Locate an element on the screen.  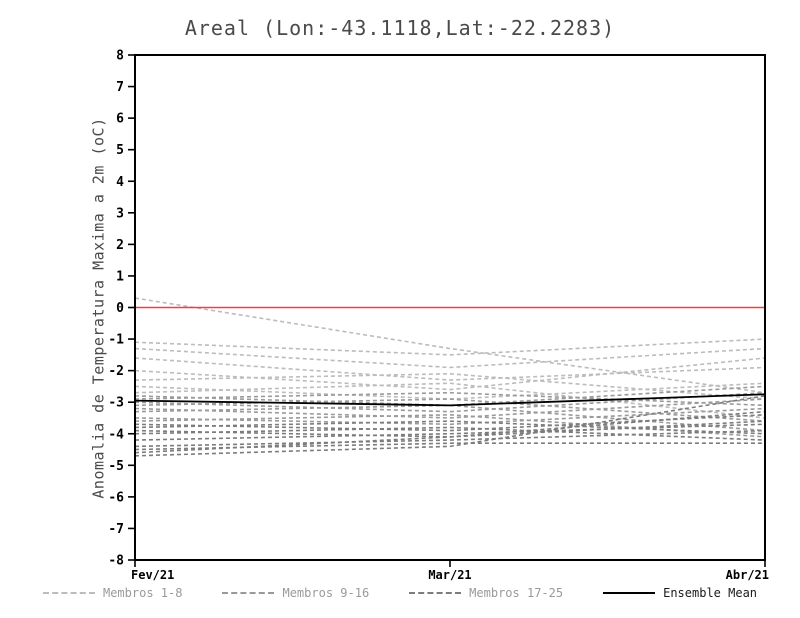
y-tick-label: -5 is located at coordinates (116, 466).